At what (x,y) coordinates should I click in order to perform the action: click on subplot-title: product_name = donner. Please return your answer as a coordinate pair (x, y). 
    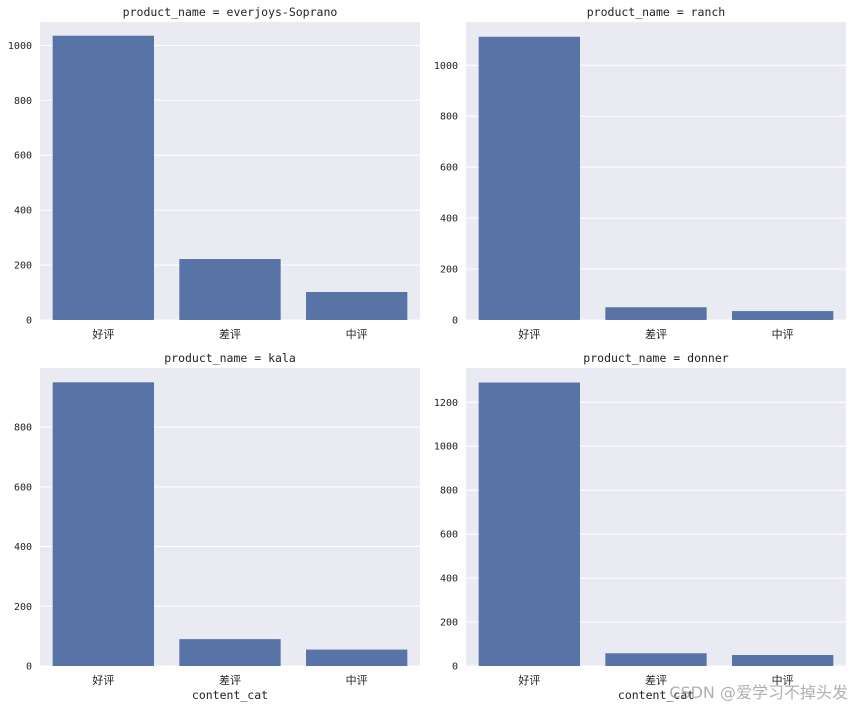
    Looking at the image, I should click on (655, 358).